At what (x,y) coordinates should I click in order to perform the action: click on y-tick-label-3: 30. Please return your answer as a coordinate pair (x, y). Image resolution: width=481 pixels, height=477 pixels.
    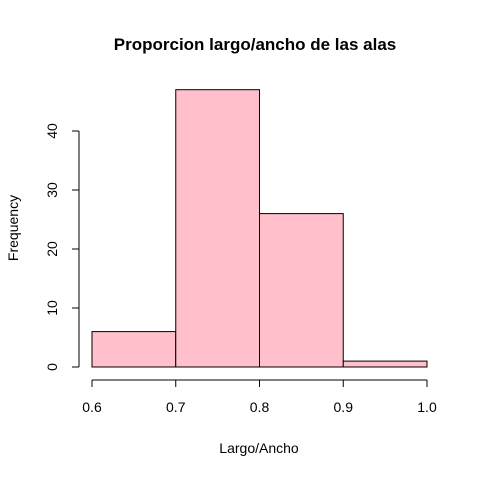
    Looking at the image, I should click on (52, 190).